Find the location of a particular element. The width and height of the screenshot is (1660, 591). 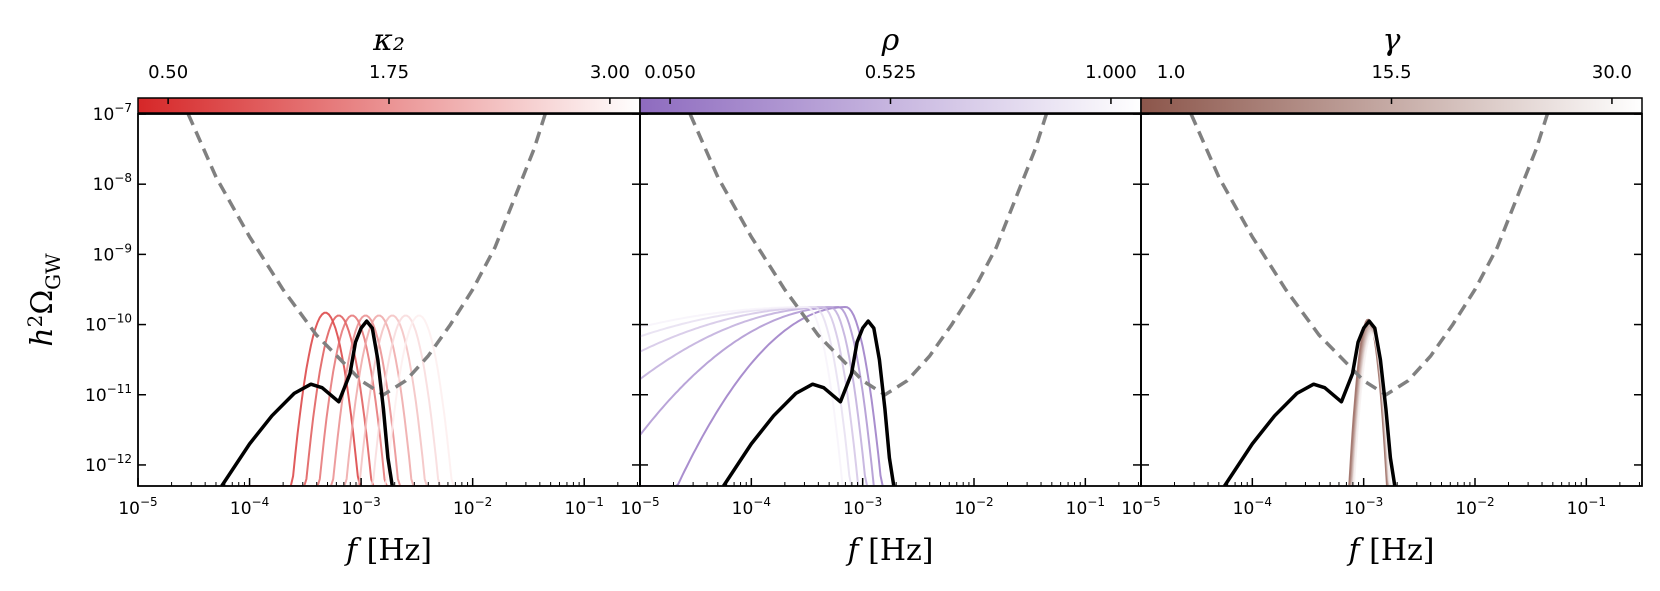

colorbar-title: γ is located at coordinates (1392, 40).